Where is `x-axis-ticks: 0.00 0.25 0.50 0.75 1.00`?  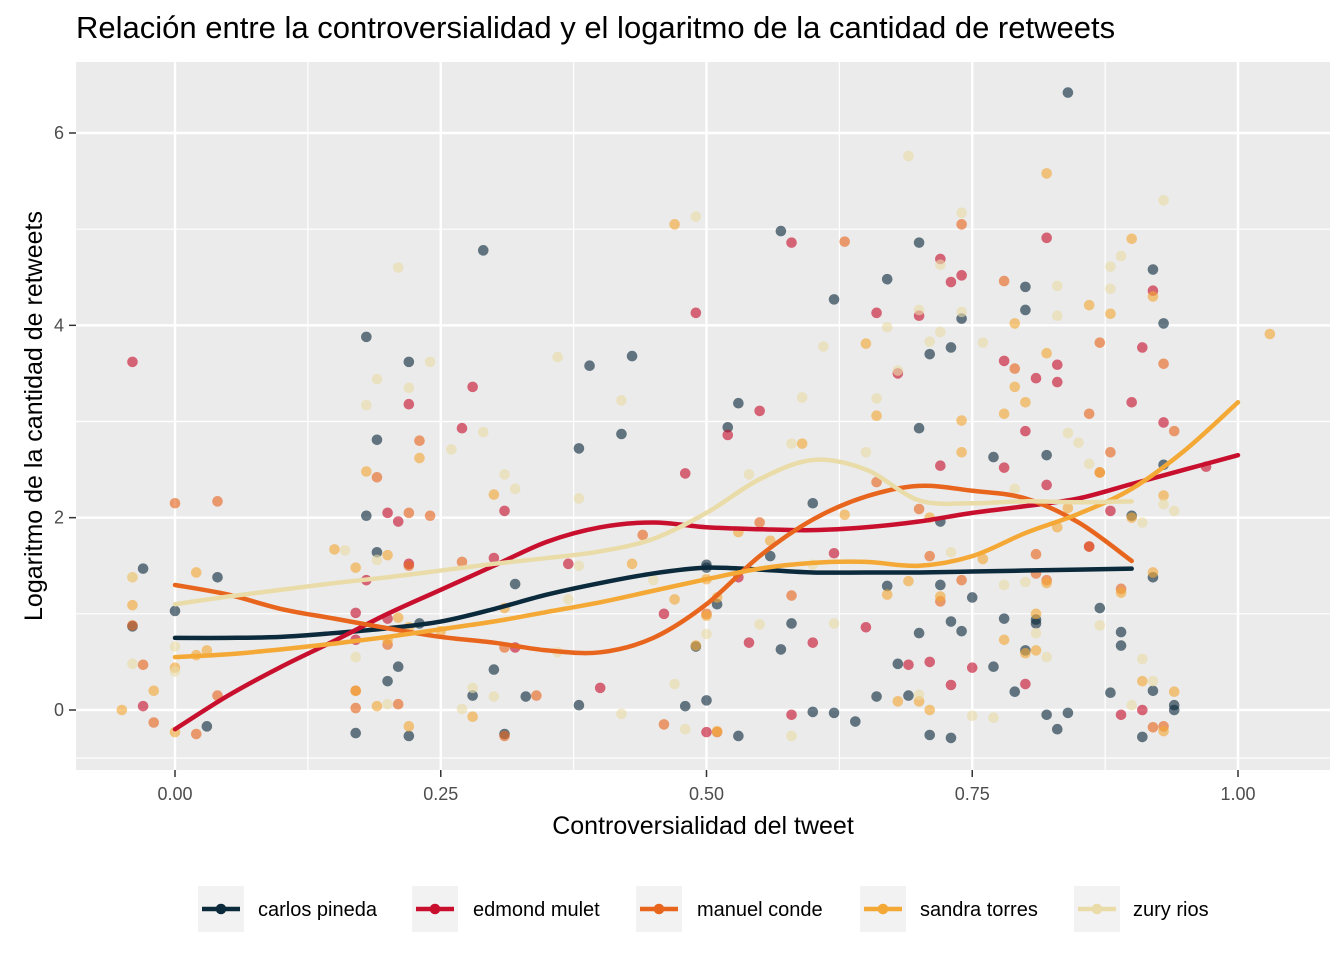
x-axis-ticks: 0.00 0.25 0.50 0.75 1.00 is located at coordinates (706, 787).